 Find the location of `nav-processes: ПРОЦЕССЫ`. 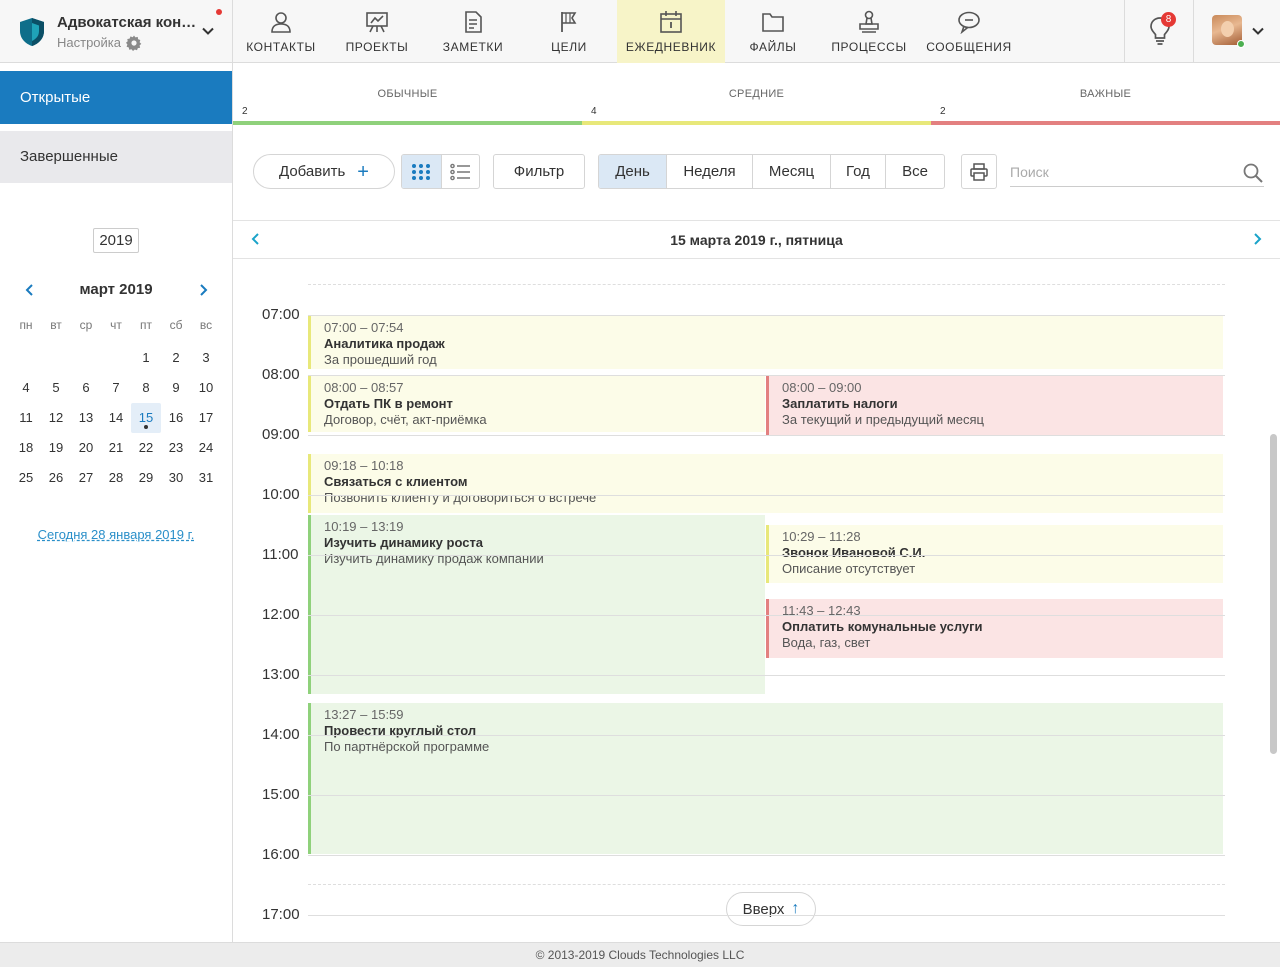

nav-processes: ПРОЦЕССЫ is located at coordinates (869, 31).